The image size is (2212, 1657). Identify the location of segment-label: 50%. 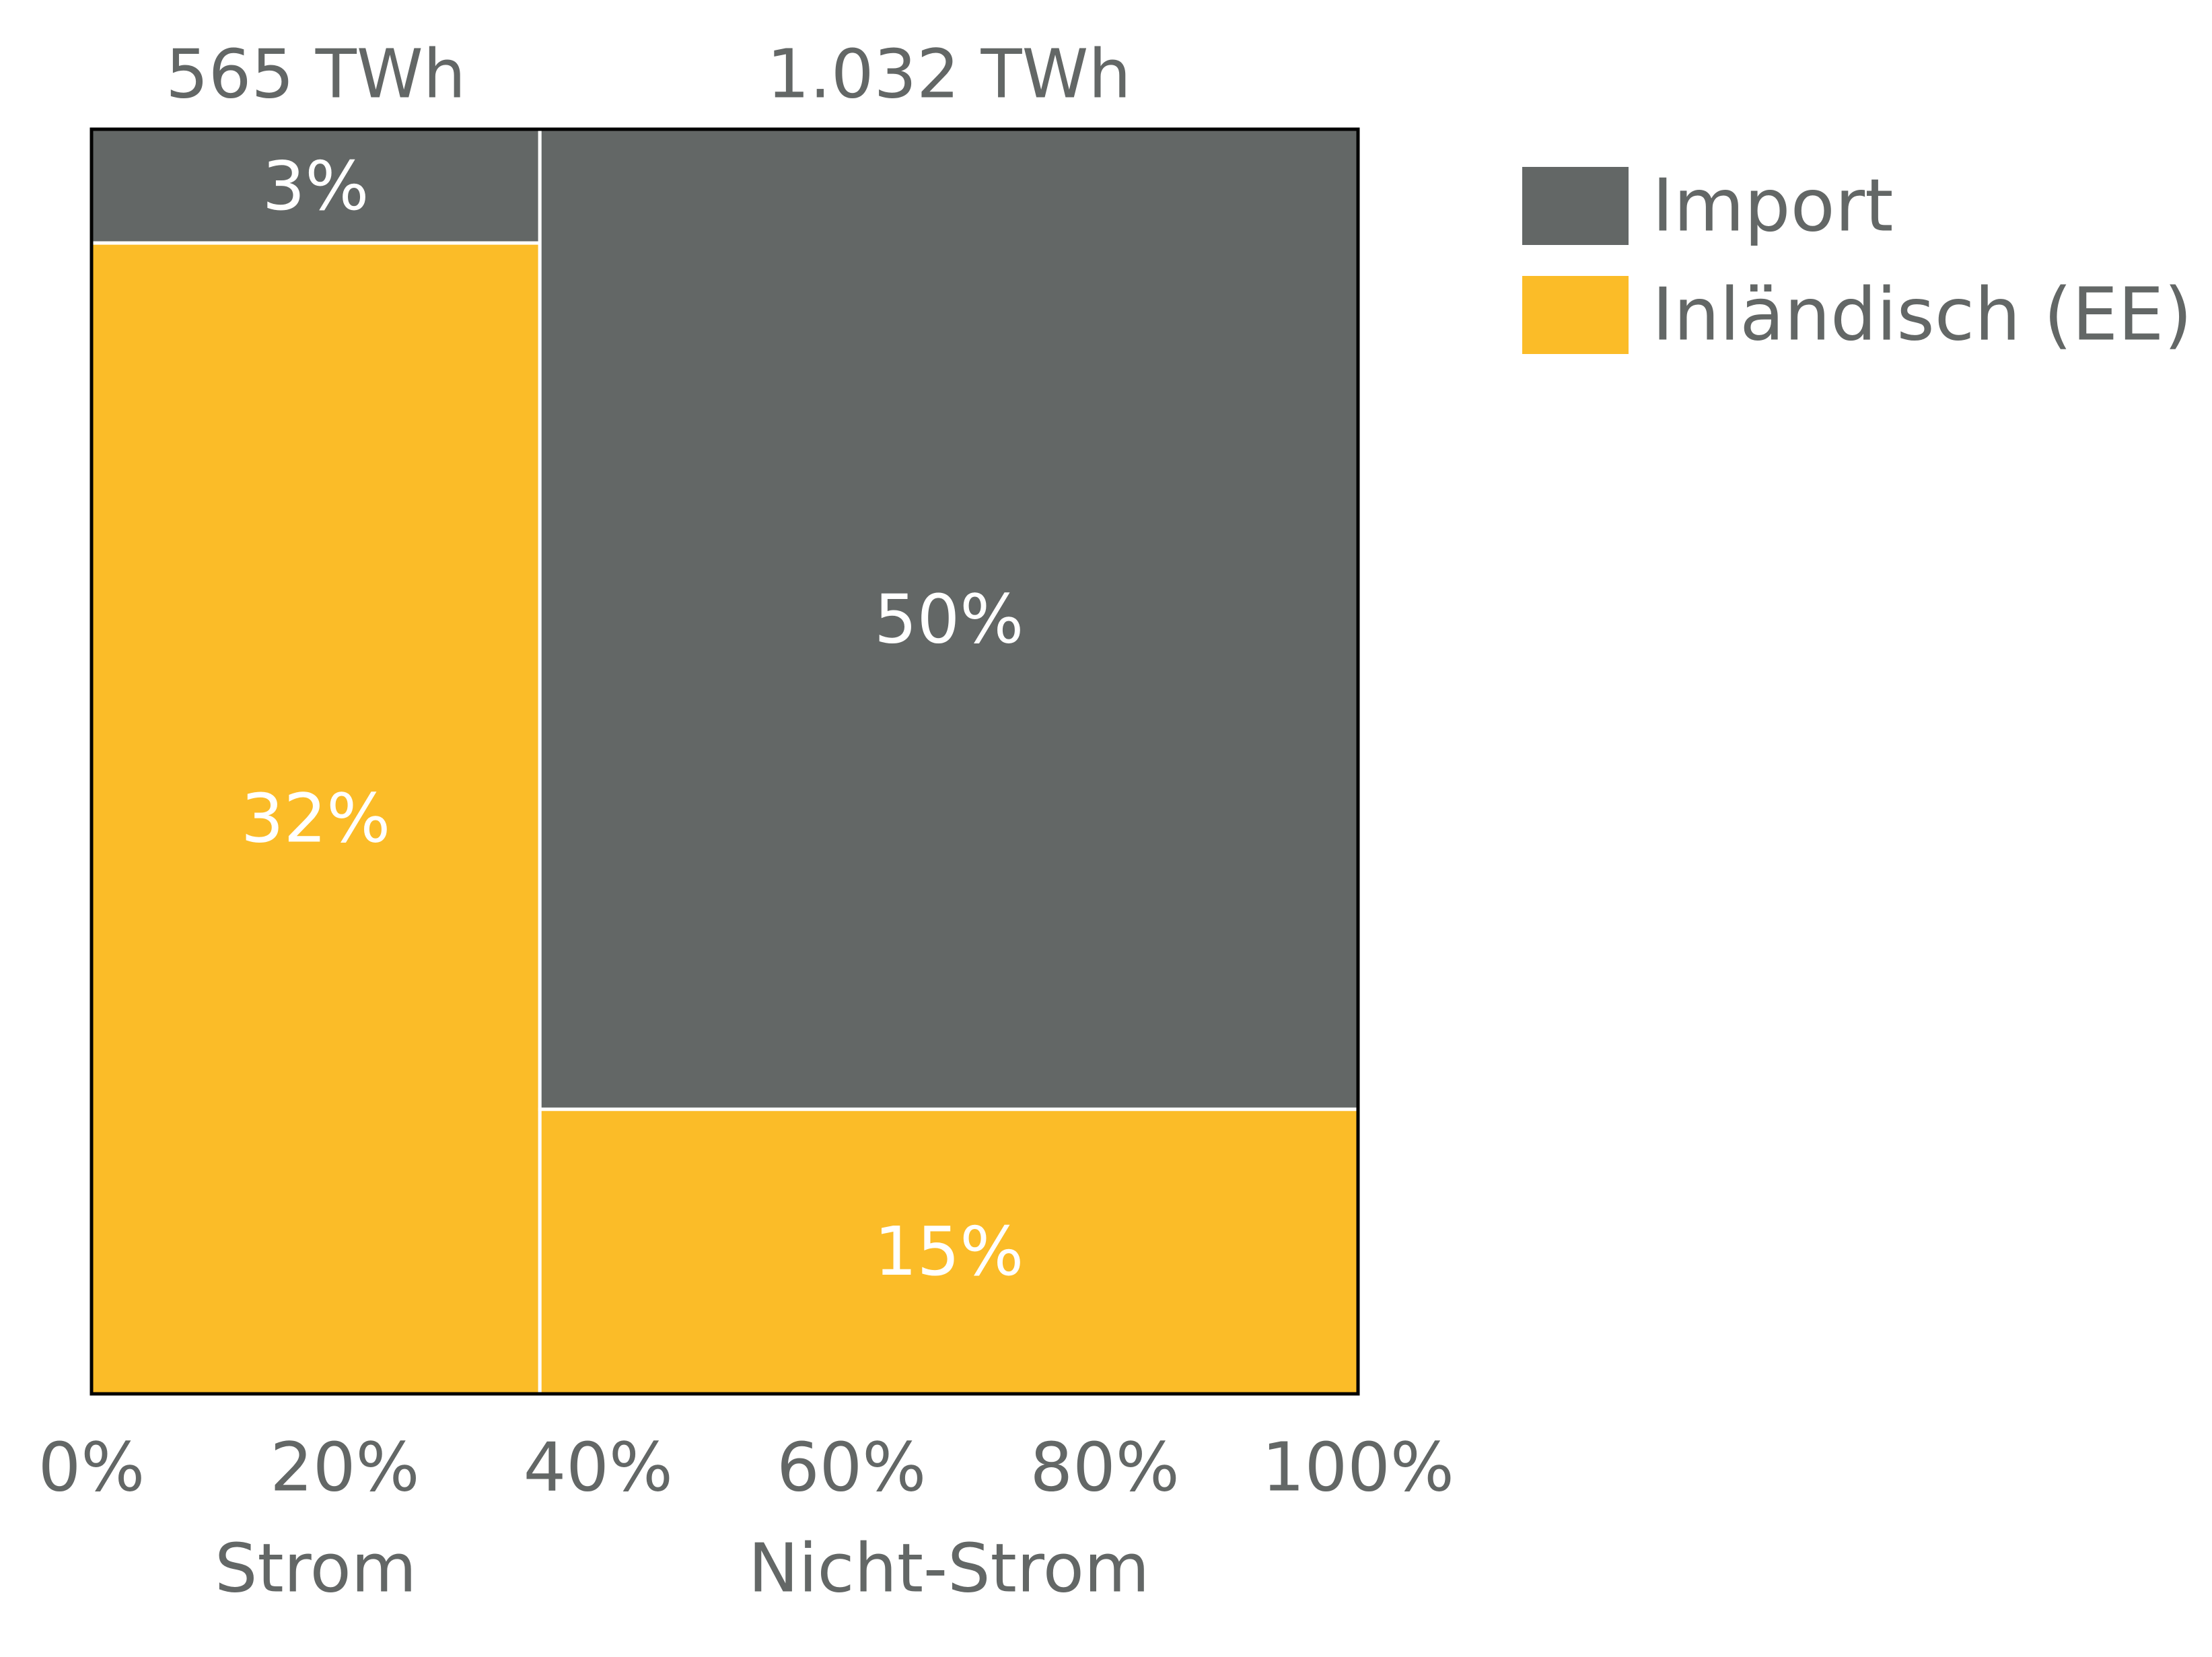
(949, 619).